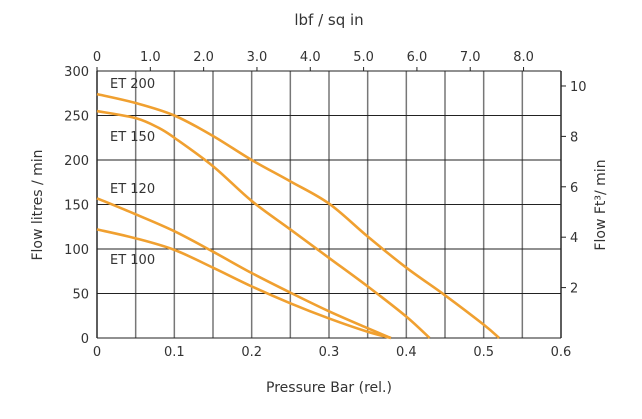 This screenshot has width=642, height=419. I want to click on x-tick-label: 0.1, so click(174, 352).